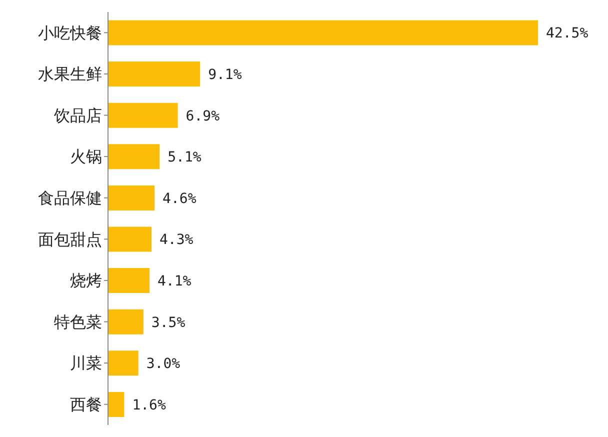 The image size is (608, 437). Describe the element at coordinates (163, 364) in the screenshot. I see `data-label: 3.0%` at that location.